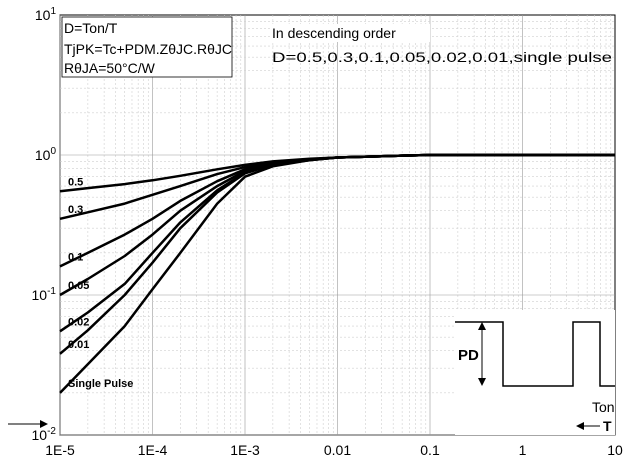 The width and height of the screenshot is (629, 463). Describe the element at coordinates (482, 382) in the screenshot. I see `pd-arrow-down` at that location.